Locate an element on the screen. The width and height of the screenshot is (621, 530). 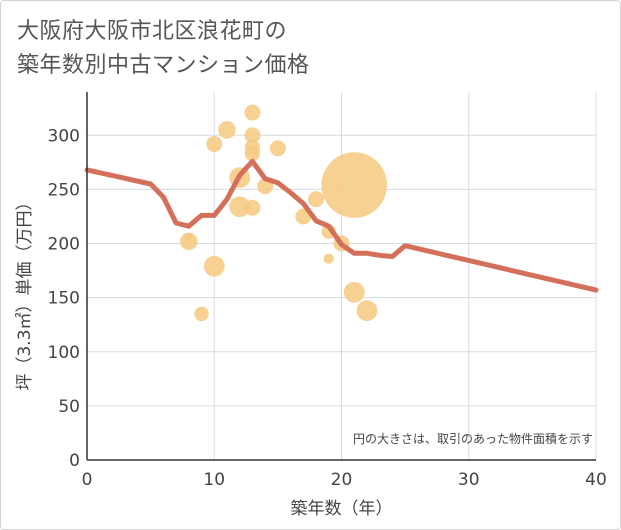
x-tick-label-40: 40 is located at coordinates (596, 480).